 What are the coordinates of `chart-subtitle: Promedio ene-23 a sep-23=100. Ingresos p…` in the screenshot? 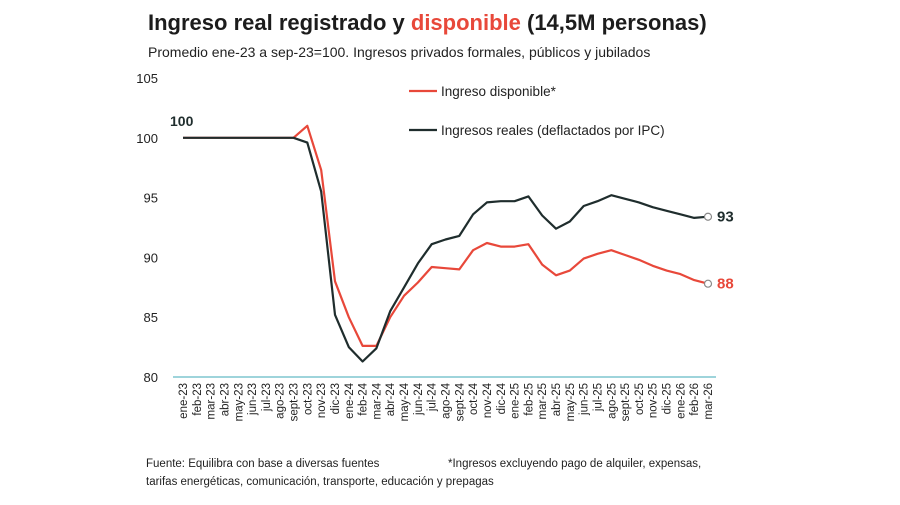 It's located at (399, 52).